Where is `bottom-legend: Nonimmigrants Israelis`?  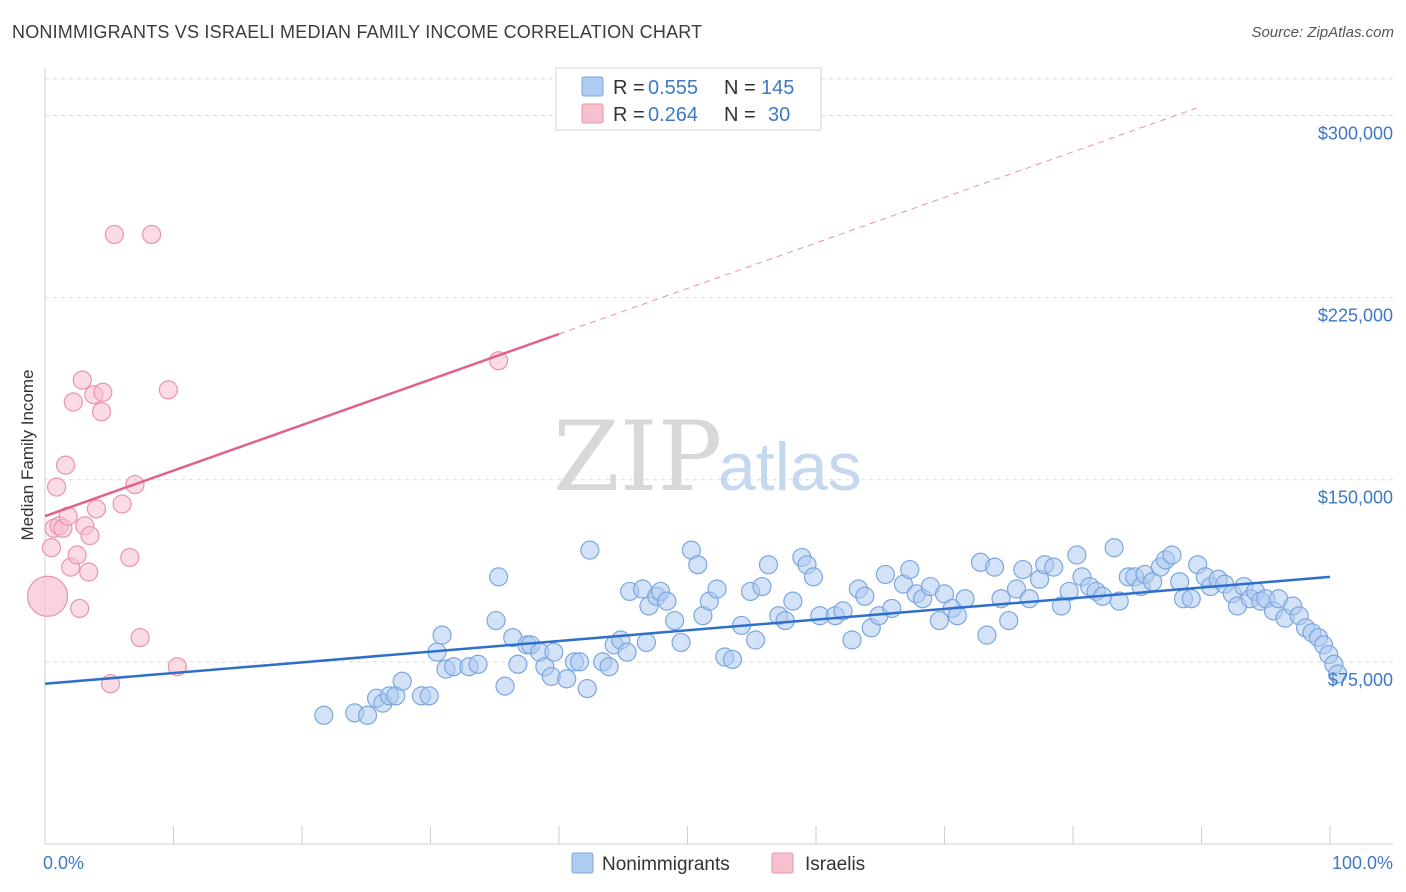 bottom-legend: Nonimmigrants Israelis is located at coordinates (718, 863).